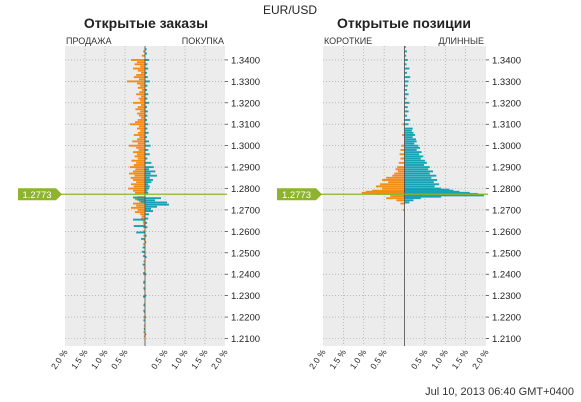  Describe the element at coordinates (506, 60) in the screenshot. I see `positions-y-tick-label: 1.3400` at that location.